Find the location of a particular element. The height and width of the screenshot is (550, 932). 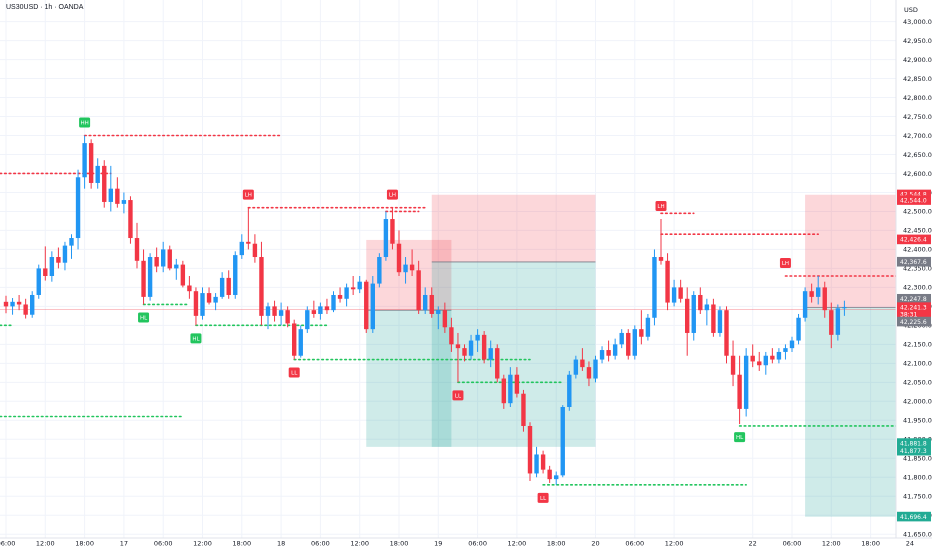

price-tick-label: 42,800.0 is located at coordinates (917, 98).